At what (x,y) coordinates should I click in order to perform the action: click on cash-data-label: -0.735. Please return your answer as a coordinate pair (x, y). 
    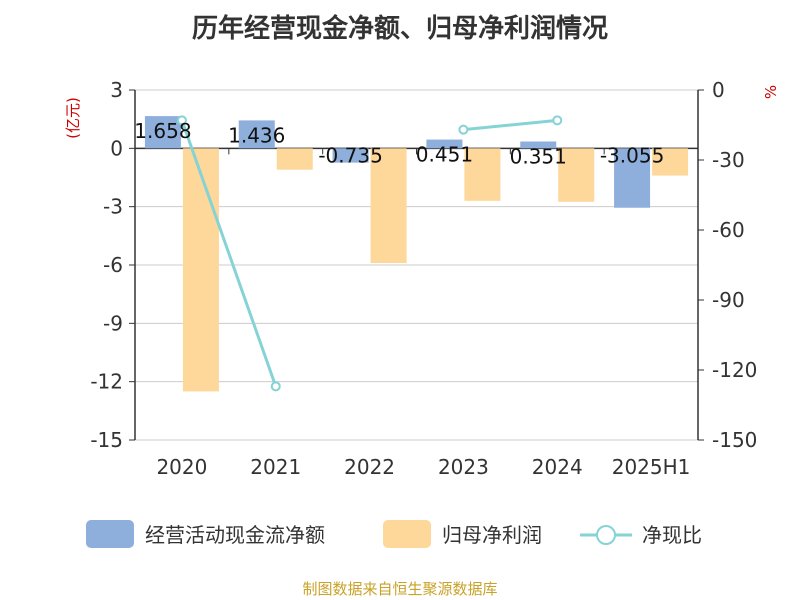
    Looking at the image, I should click on (350, 155).